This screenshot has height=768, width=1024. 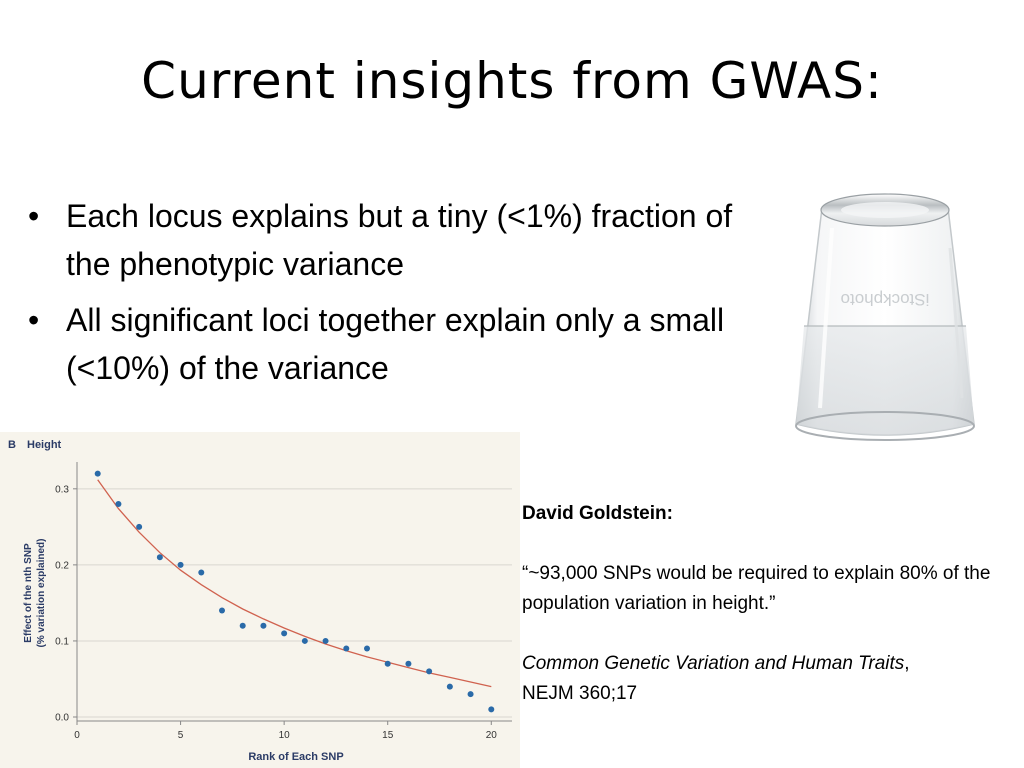 What do you see at coordinates (295, 757) in the screenshot?
I see `x-axis-label: Rank of Each SNP` at bounding box center [295, 757].